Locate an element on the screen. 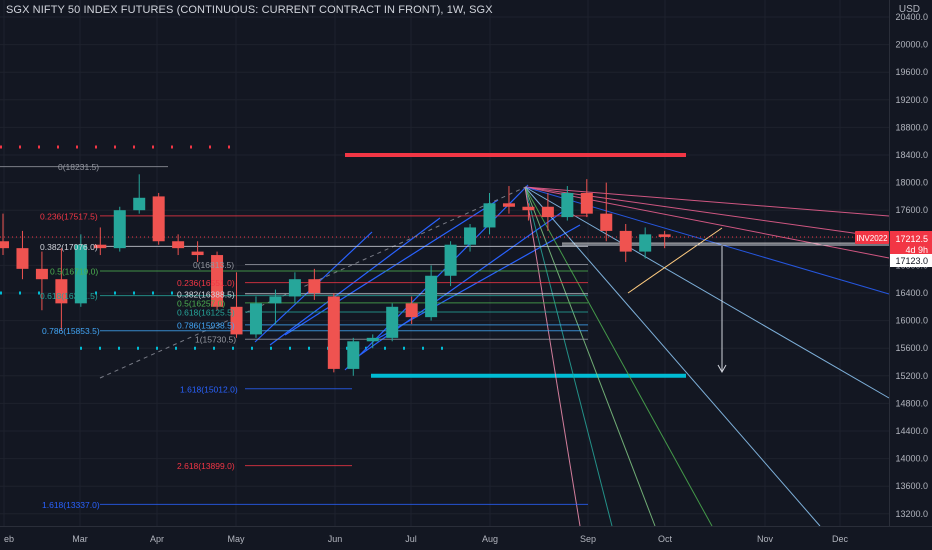 This screenshot has width=932, height=550. price-tick-label: 14000.0 is located at coordinates (911, 459).